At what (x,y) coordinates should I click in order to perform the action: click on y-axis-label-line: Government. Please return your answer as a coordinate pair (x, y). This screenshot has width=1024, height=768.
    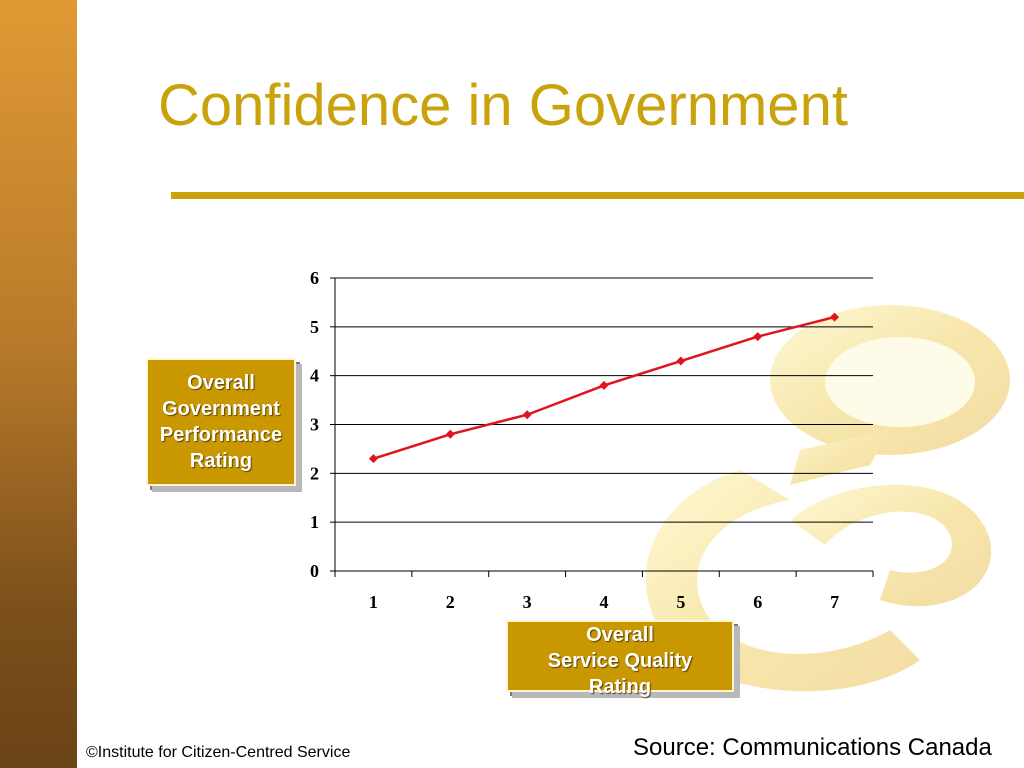
    Looking at the image, I should click on (221, 409).